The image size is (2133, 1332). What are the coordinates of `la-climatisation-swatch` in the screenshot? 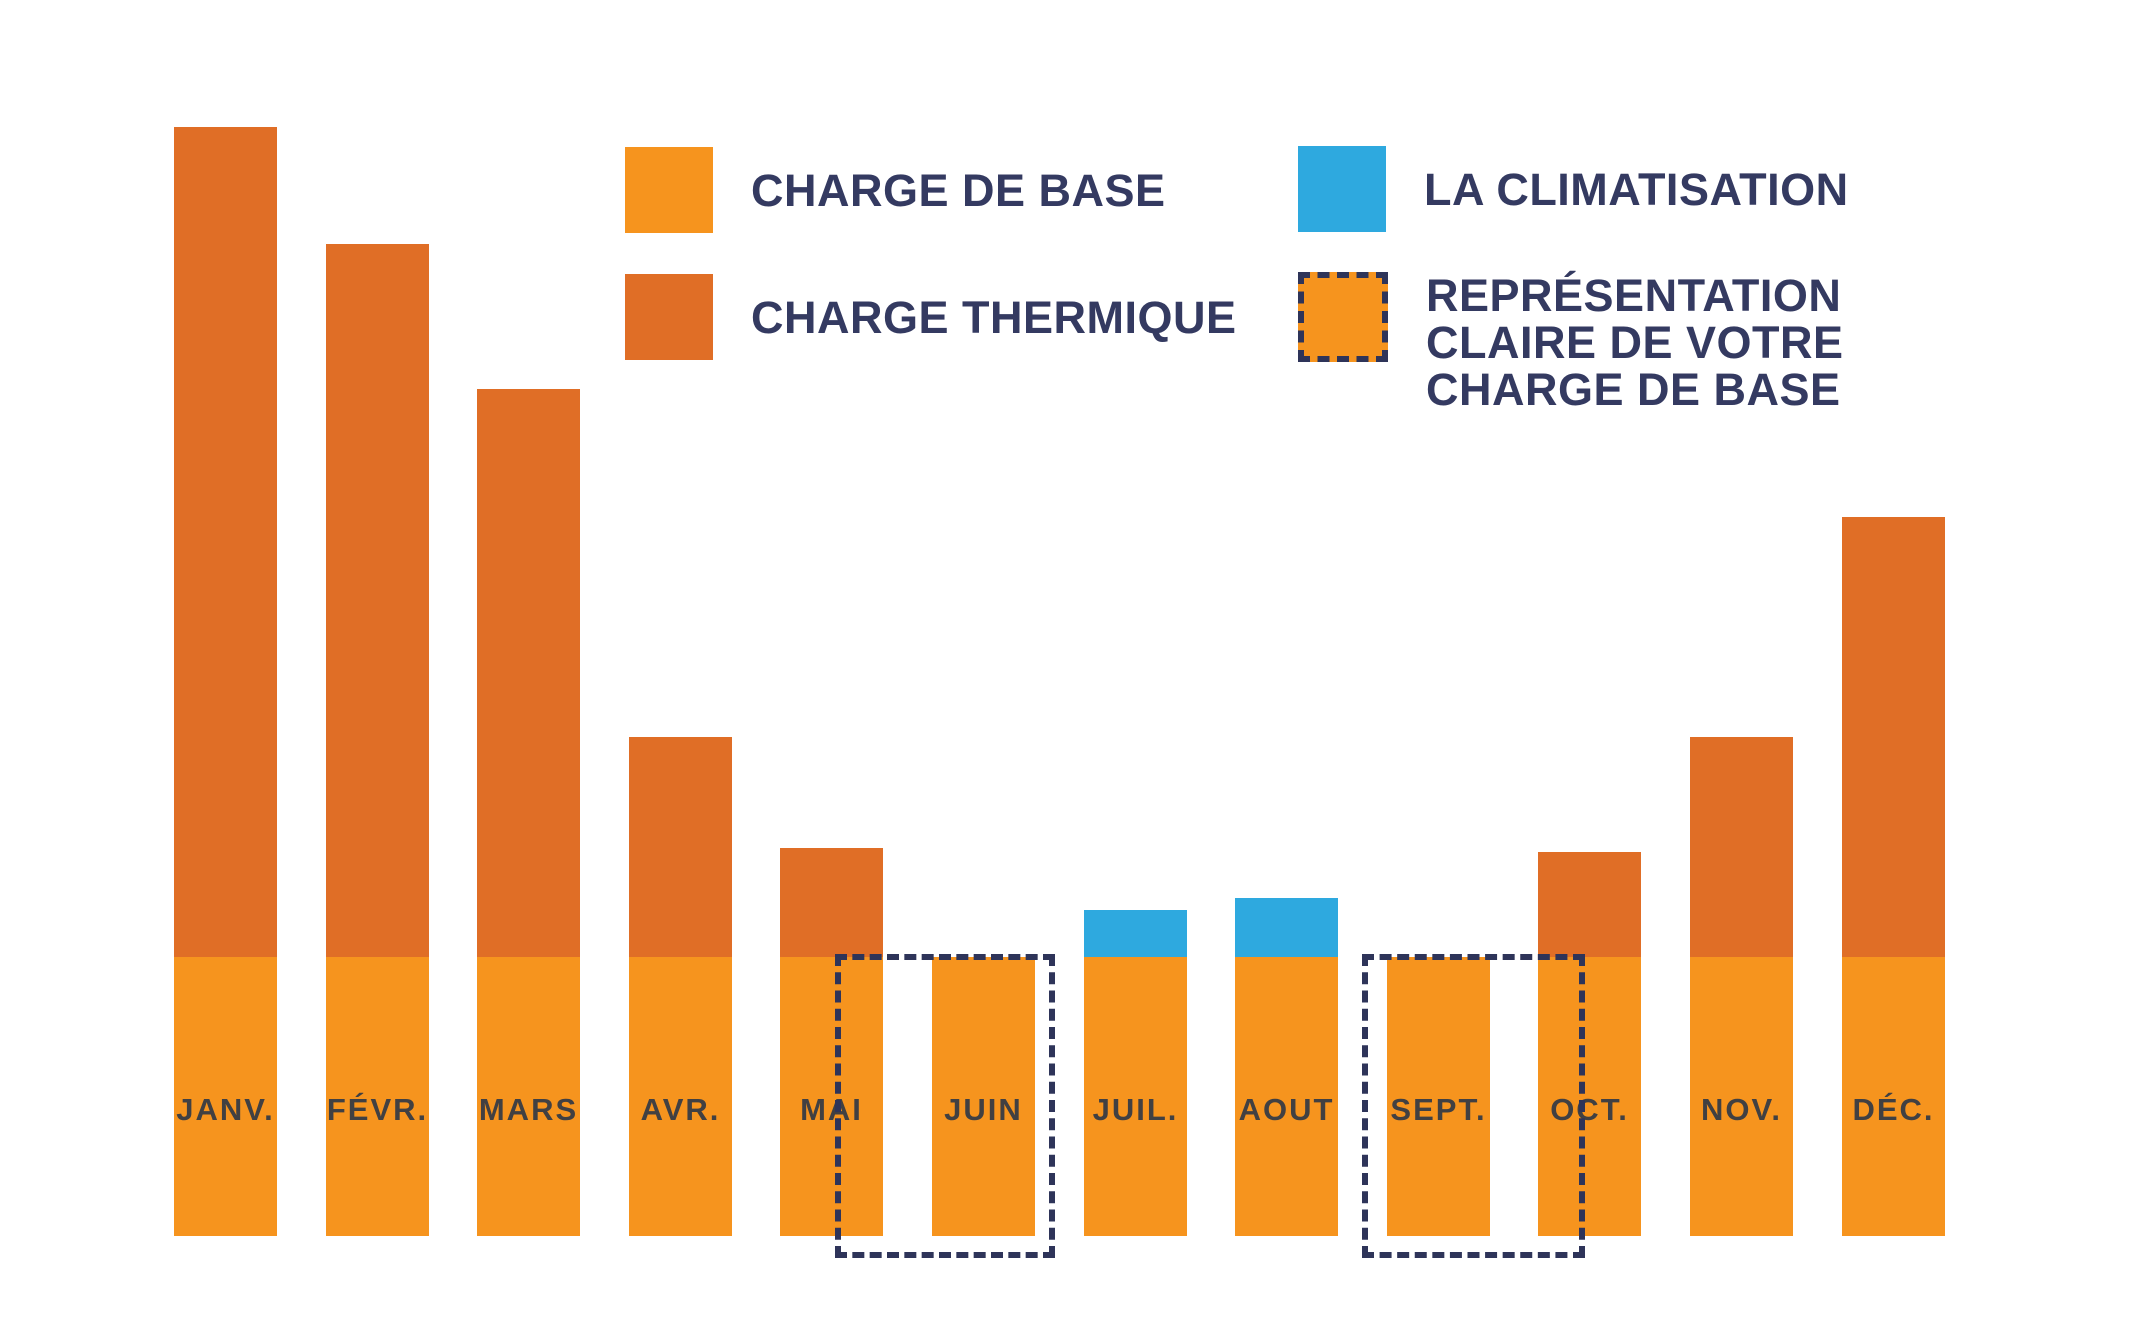 It's located at (1342, 189).